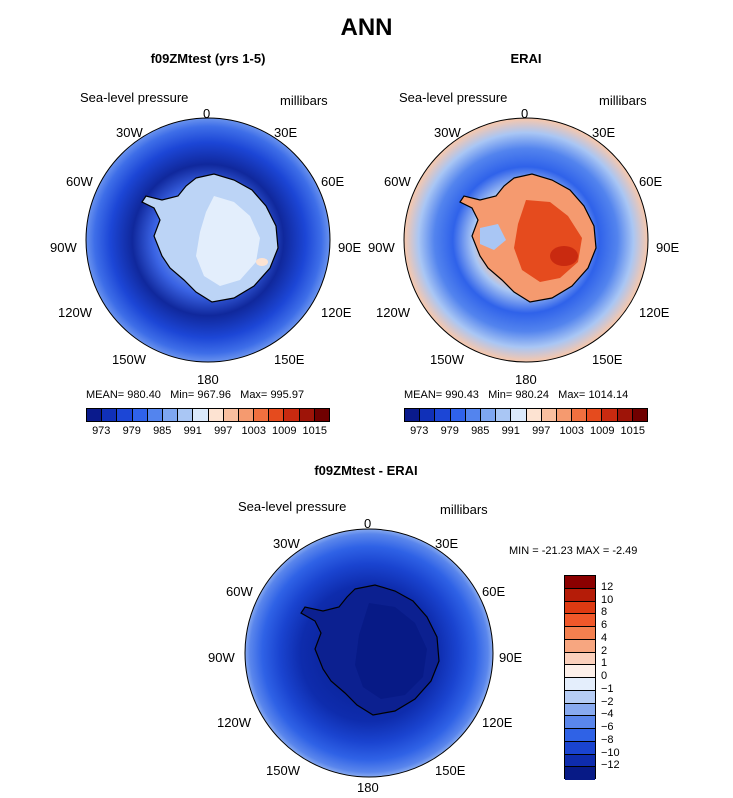 This screenshot has width=733, height=798. I want to click on obs-lon-90w: 90W, so click(381, 247).